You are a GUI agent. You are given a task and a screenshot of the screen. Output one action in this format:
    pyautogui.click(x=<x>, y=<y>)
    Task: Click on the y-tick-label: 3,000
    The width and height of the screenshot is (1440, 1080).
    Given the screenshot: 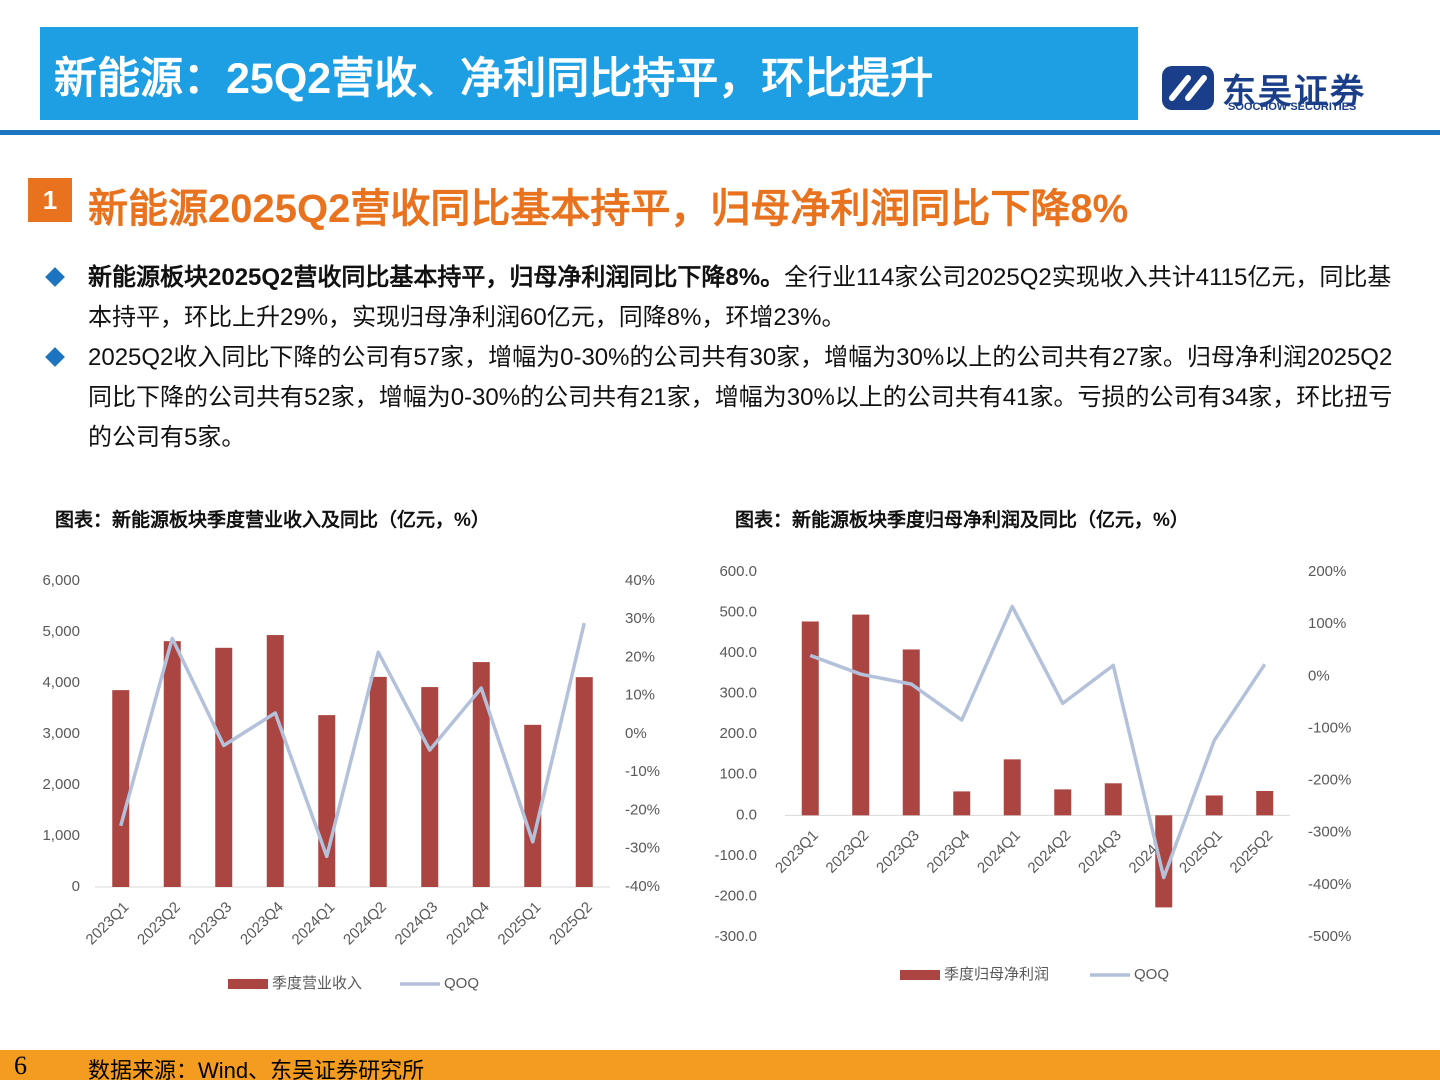 What is the action you would take?
    pyautogui.click(x=61, y=733)
    